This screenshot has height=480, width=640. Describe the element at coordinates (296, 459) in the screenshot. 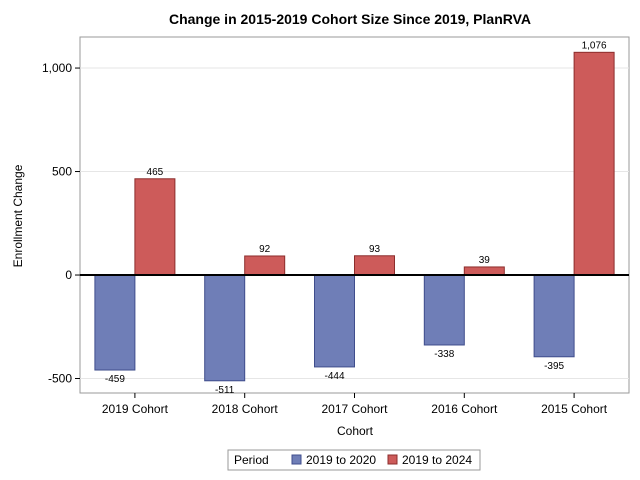

I see `legend-swatch-2019-to-2020` at that location.